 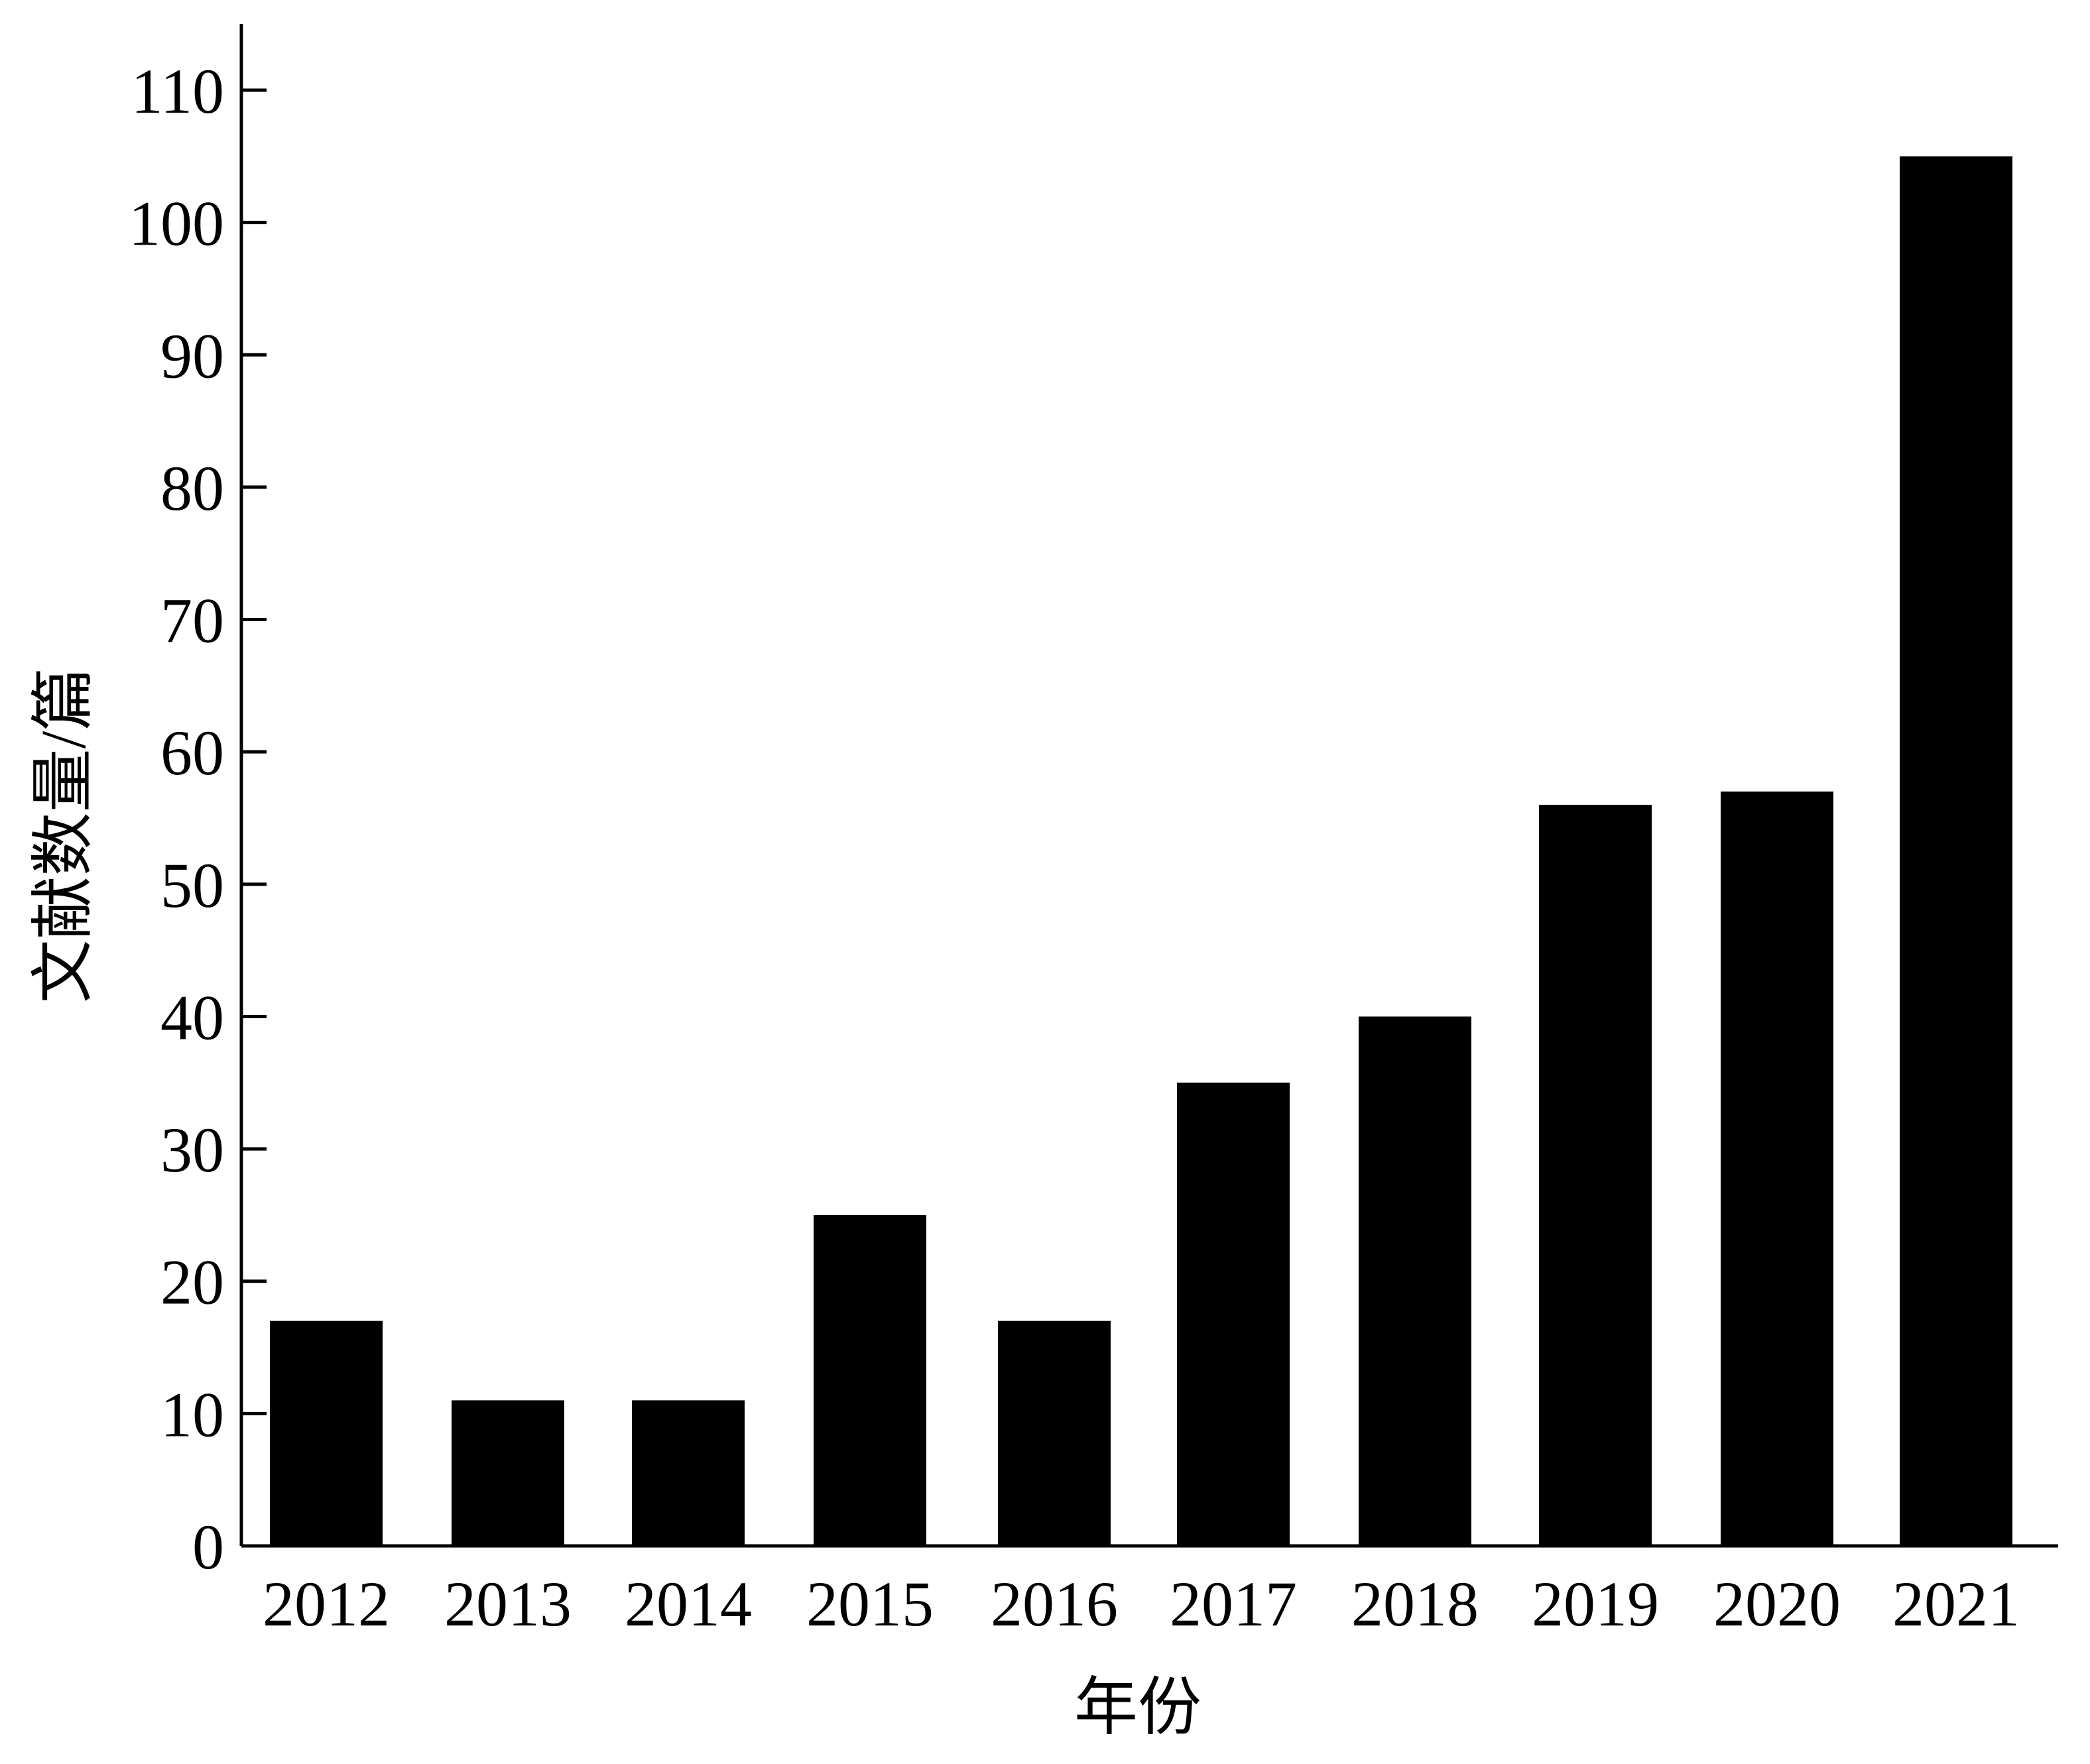 What do you see at coordinates (192, 1282) in the screenshot?
I see `y-tick-label: 20` at bounding box center [192, 1282].